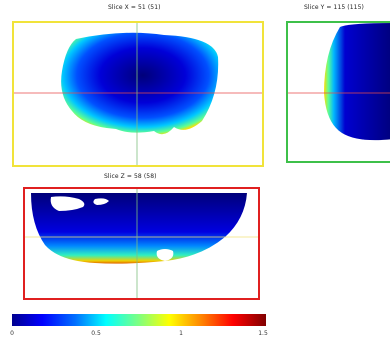 This screenshot has height=342, width=390. What do you see at coordinates (139, 320) in the screenshot?
I see `colorbar` at bounding box center [139, 320].